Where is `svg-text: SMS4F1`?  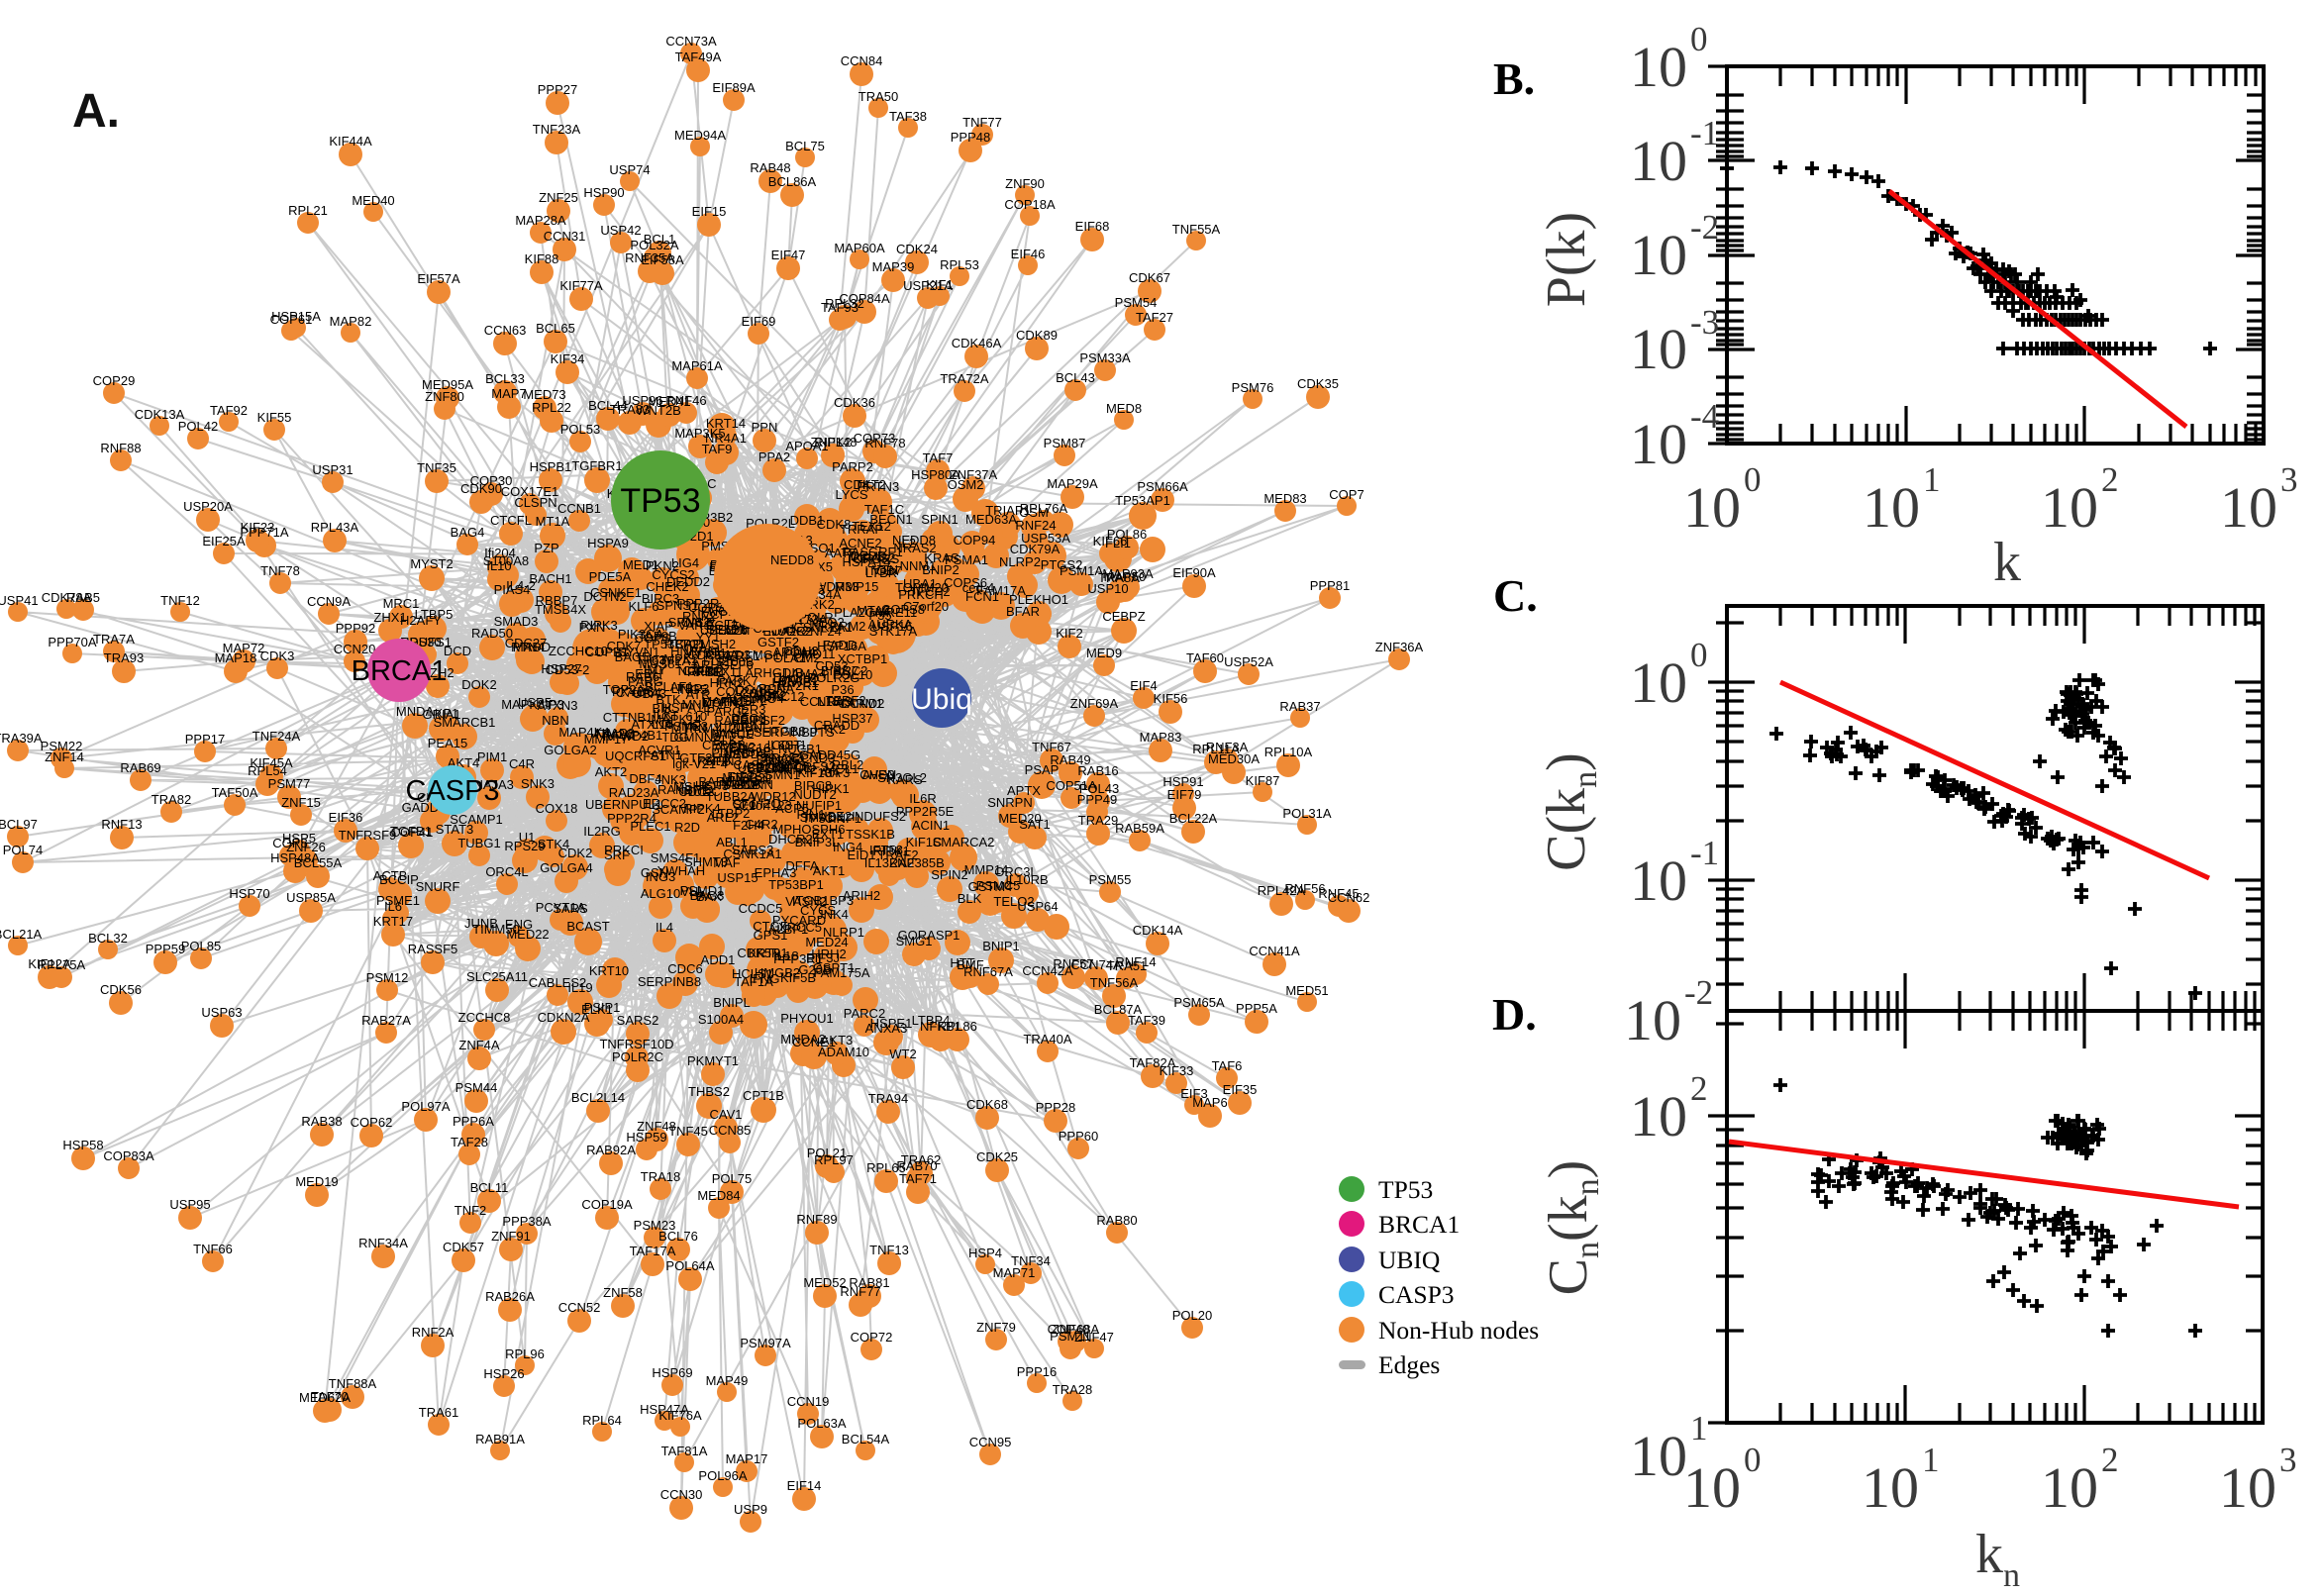
svg-text: SMS4F1 is located at coordinates (676, 857).